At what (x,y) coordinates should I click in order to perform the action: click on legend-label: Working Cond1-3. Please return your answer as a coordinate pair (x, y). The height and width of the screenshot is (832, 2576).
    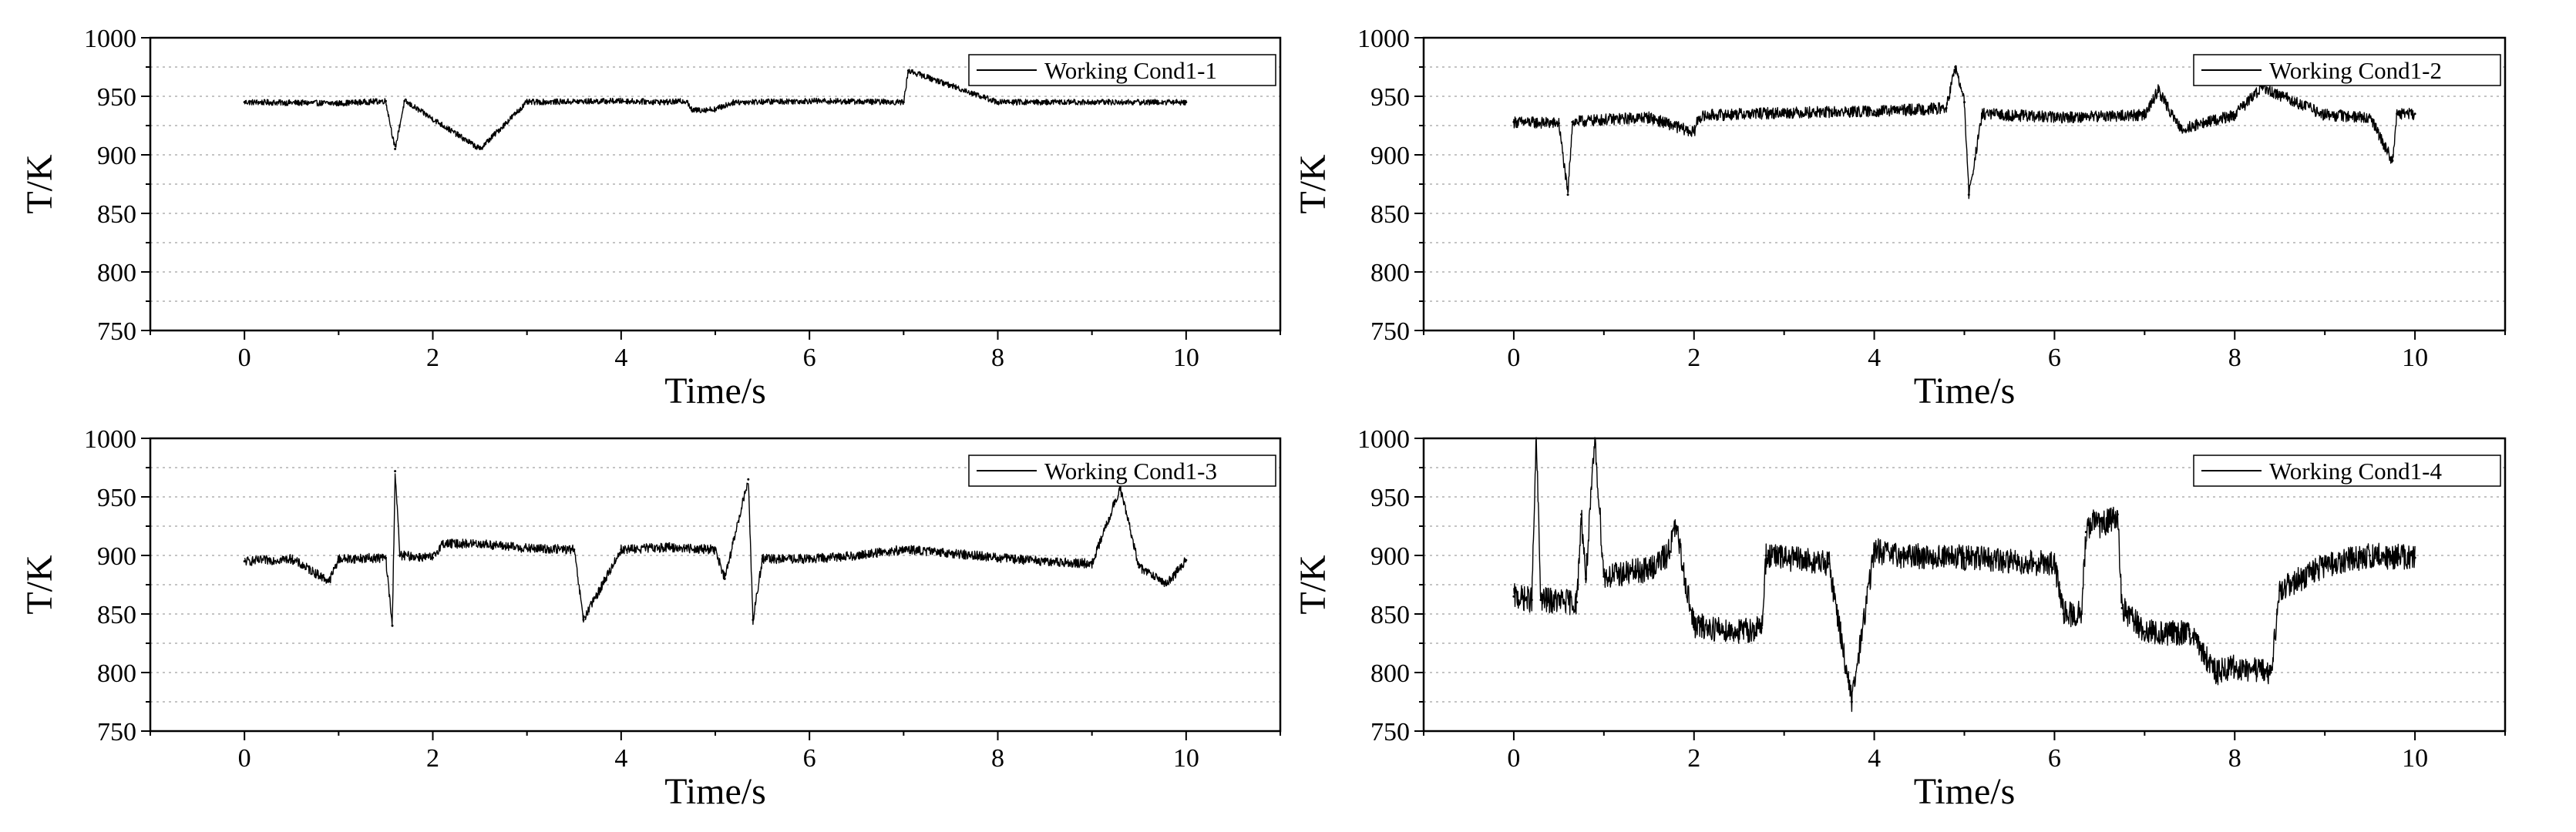
    Looking at the image, I should click on (1130, 472).